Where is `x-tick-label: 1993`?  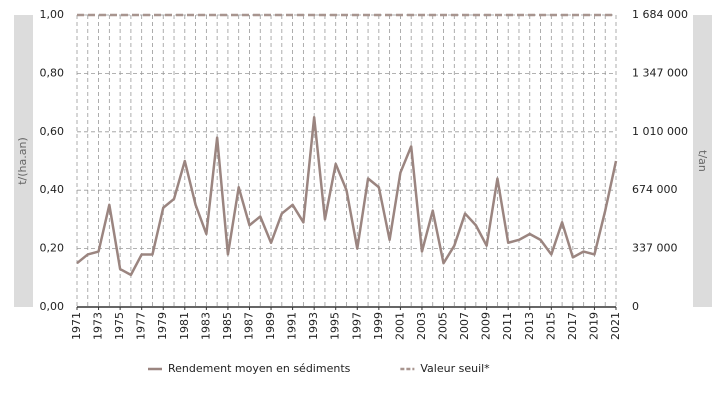 x-tick-label: 1993 is located at coordinates (313, 326).